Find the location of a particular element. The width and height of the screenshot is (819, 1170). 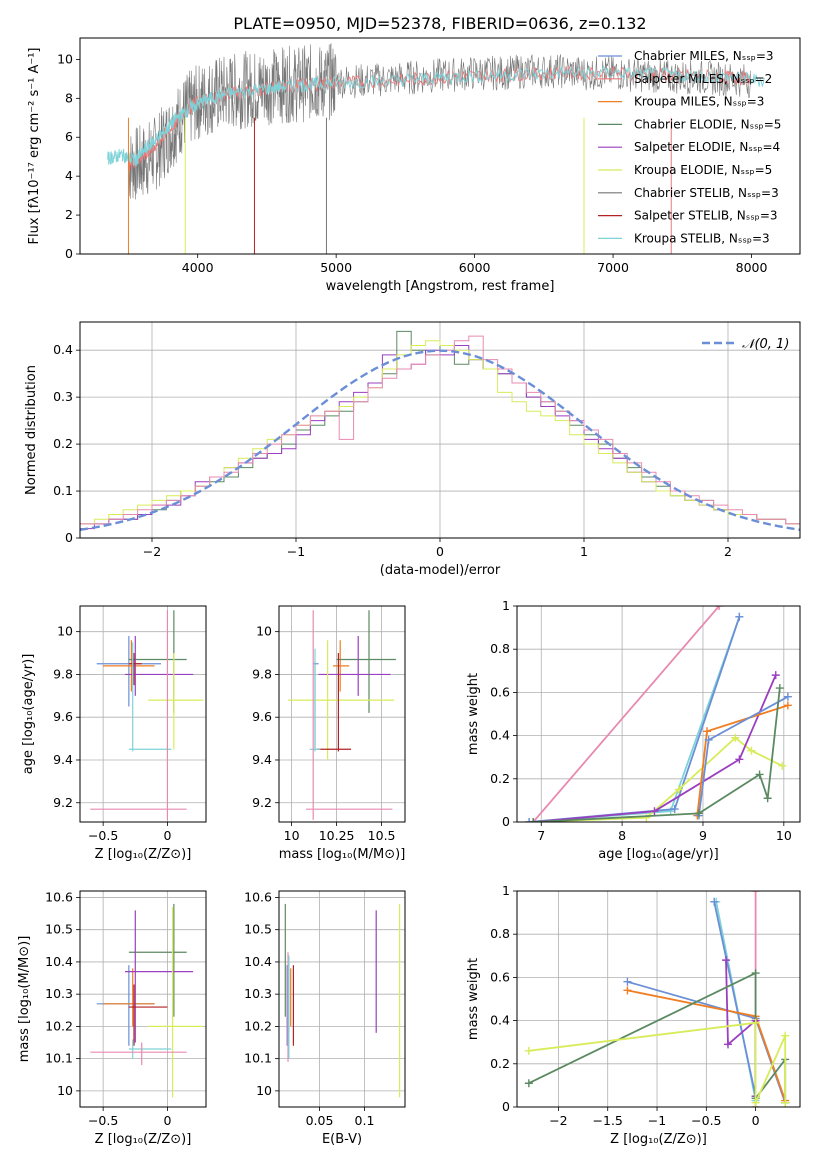

mass_vs_Z-frame is located at coordinates (143, 999).